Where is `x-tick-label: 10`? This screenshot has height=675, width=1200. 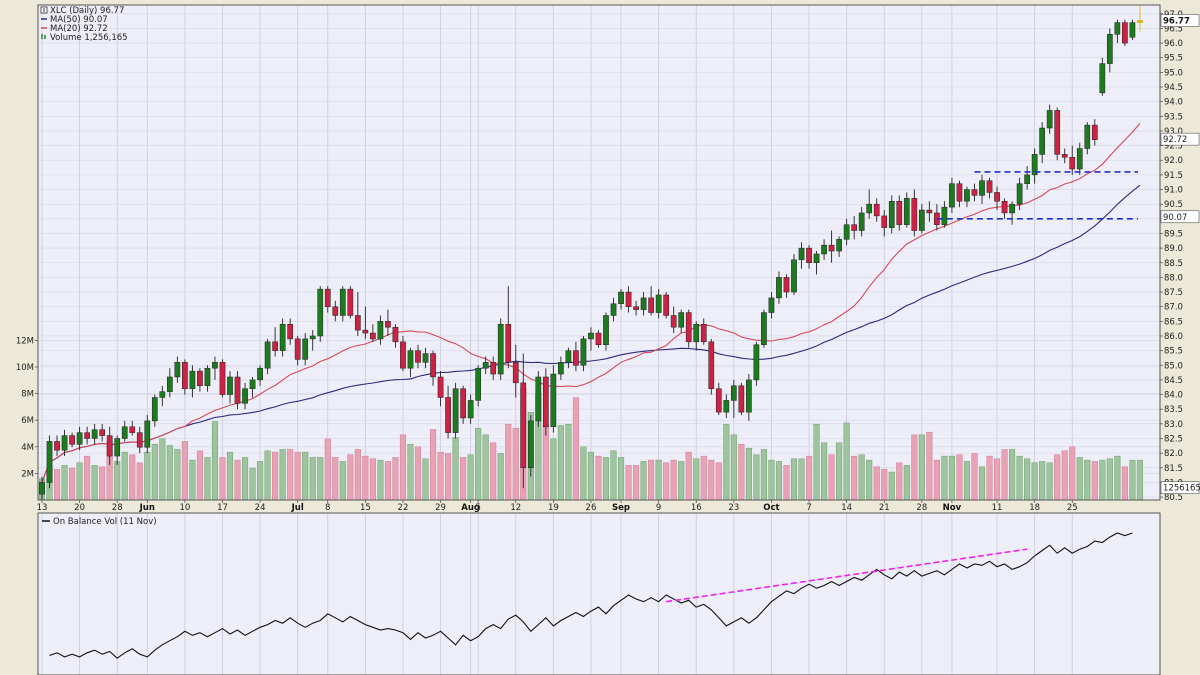 x-tick-label: 10 is located at coordinates (184, 508).